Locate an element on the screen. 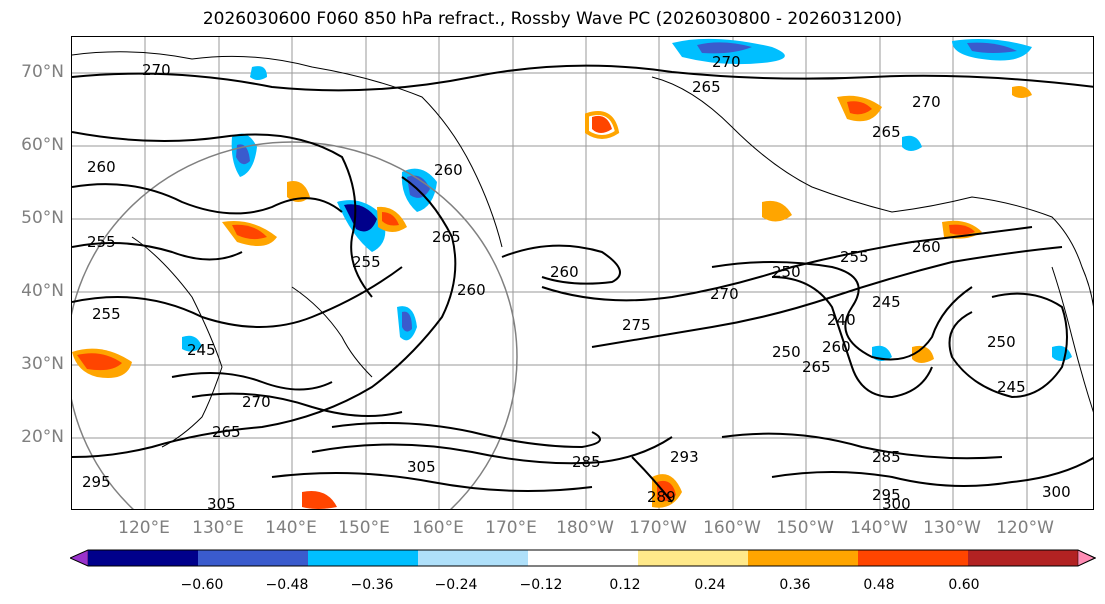 The image size is (1105, 604). colorbar-tick-label: −0.12 is located at coordinates (541, 585).